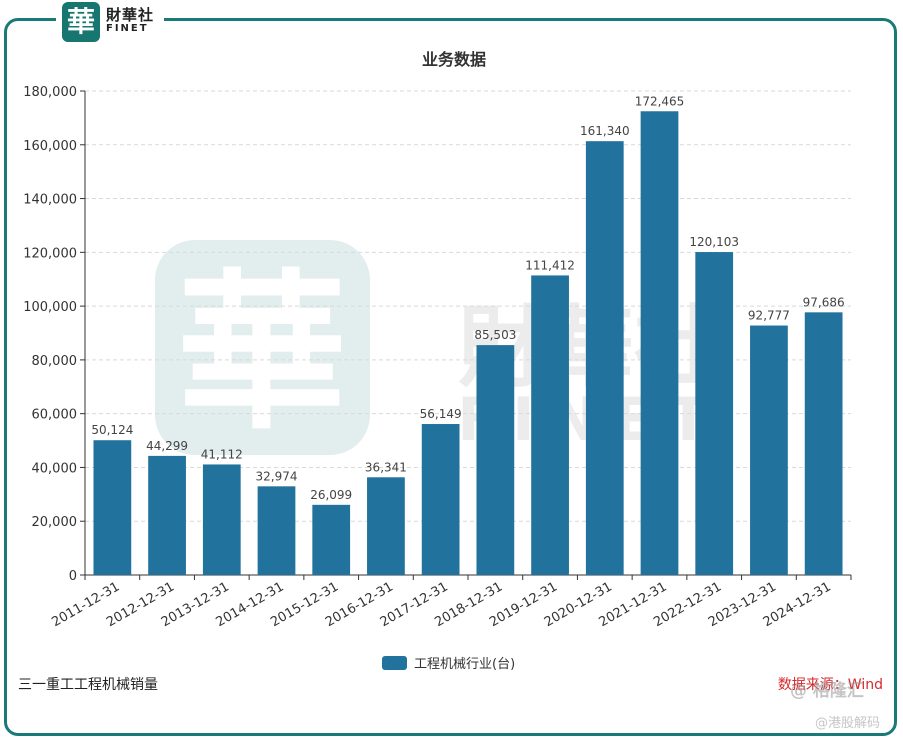  Describe the element at coordinates (55, 468) in the screenshot. I see `y-tick-label: 40,000` at that location.